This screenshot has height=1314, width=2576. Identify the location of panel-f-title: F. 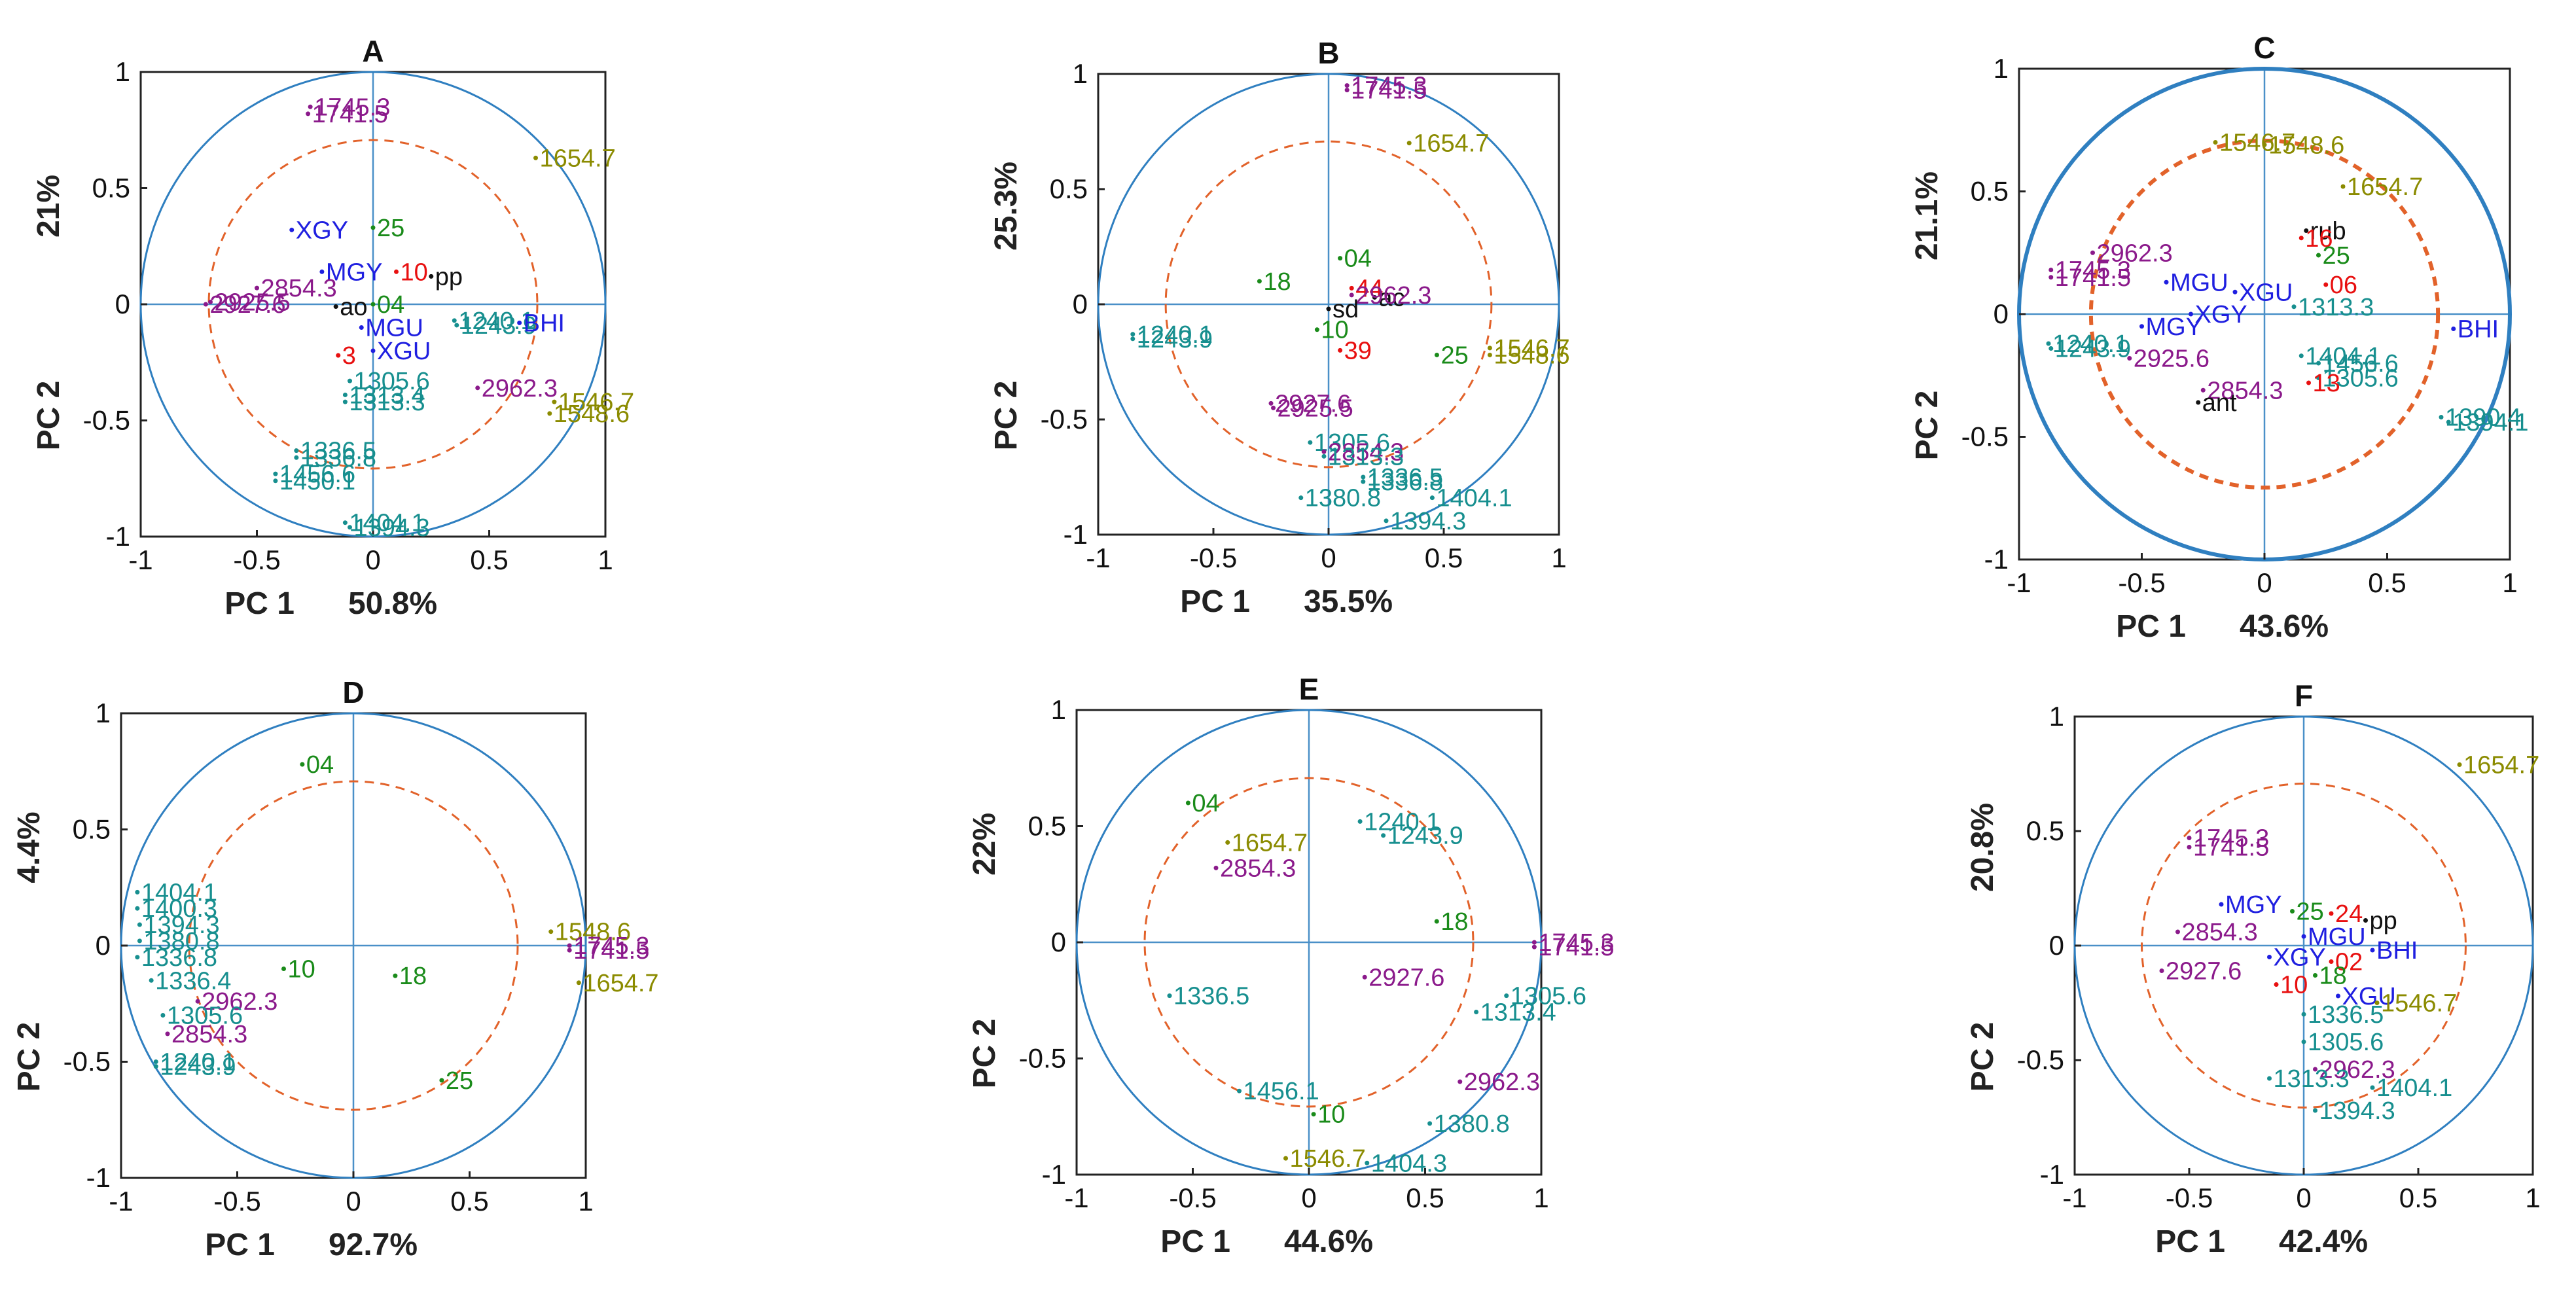
(2304, 696).